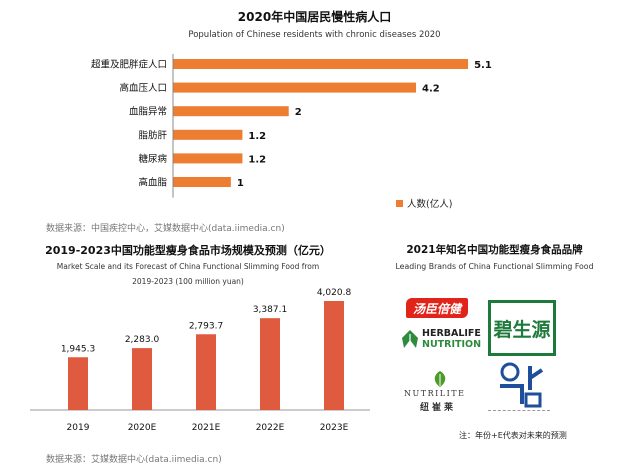  I want to click on value-label: 2,793.7, so click(206, 326).